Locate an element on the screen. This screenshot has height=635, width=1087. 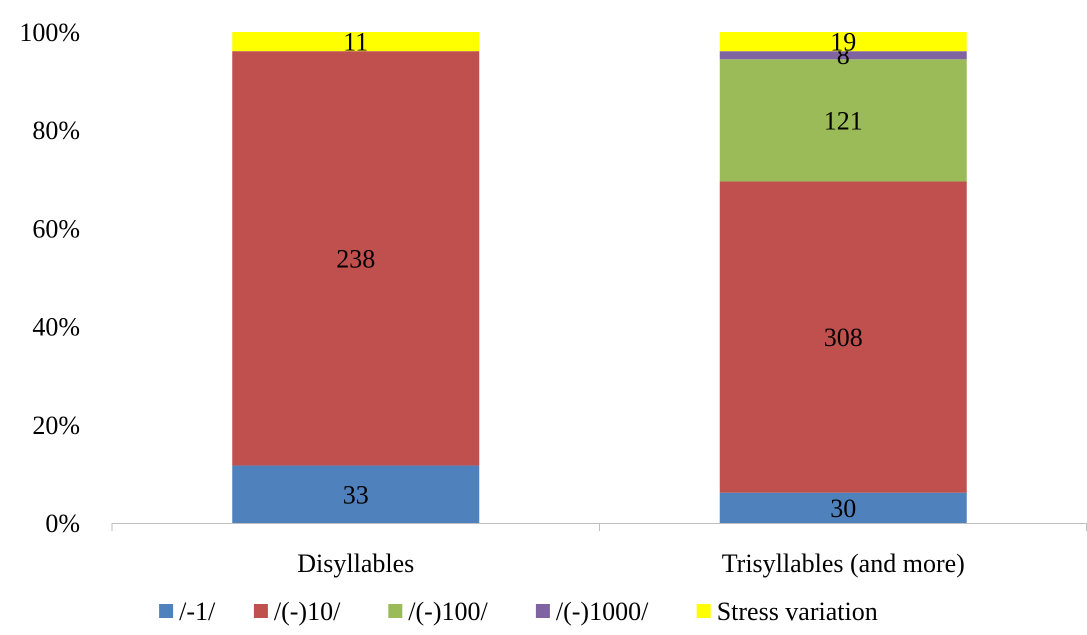
legend-label: /(-)100/ is located at coordinates (448, 611).